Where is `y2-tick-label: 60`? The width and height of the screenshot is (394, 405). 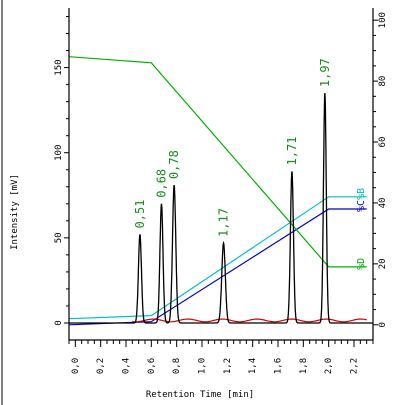
y2-tick-label: 60 is located at coordinates (383, 142).